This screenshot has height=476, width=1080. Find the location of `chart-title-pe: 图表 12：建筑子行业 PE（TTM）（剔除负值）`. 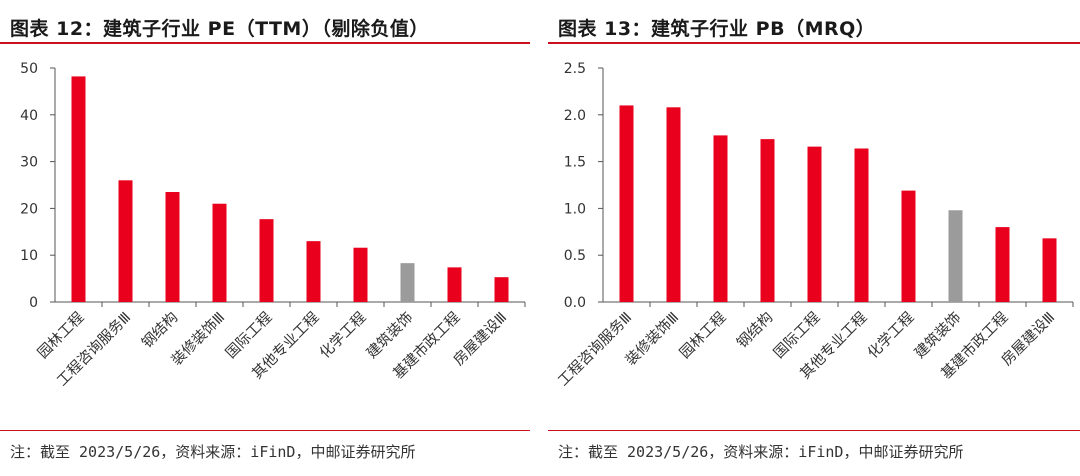

chart-title-pe: 图表 12：建筑子行业 PE（TTM）（剔除负值） is located at coordinates (219, 29).